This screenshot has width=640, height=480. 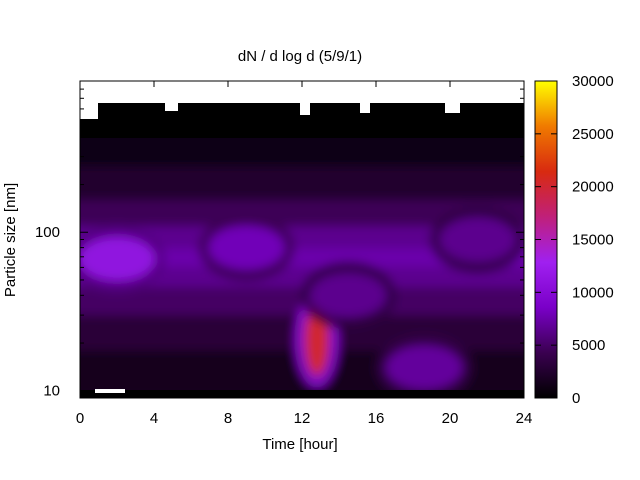 I want to click on y-tick-label: 10, so click(x=51, y=391).